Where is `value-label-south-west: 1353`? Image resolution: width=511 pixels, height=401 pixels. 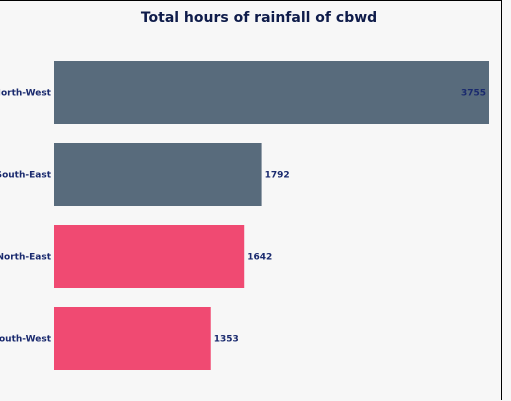 value-label-south-west: 1353 is located at coordinates (226, 340).